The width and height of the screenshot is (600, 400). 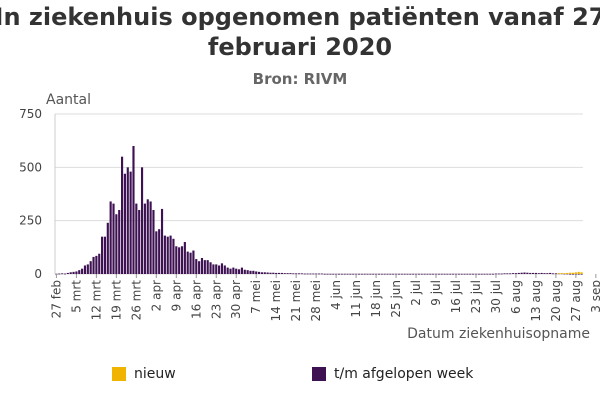 I want to click on legend-item-nieuw: nieuw, so click(x=144, y=374).